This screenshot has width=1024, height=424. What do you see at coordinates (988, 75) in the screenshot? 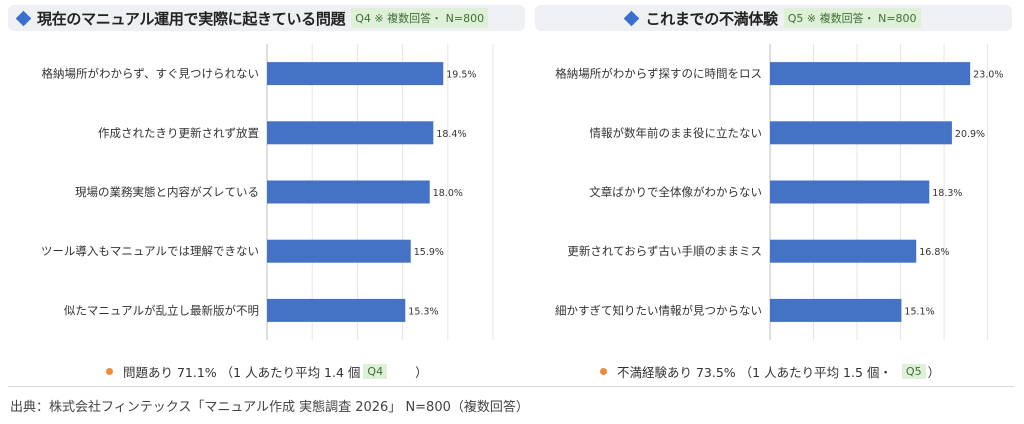
I see `right-value-label: 23.0%` at bounding box center [988, 75].